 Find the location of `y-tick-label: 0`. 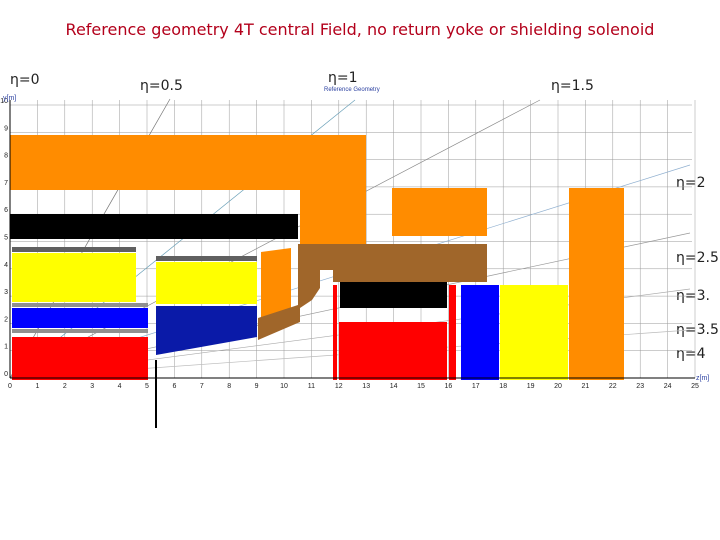

y-tick-label: 0 is located at coordinates (6, 374).